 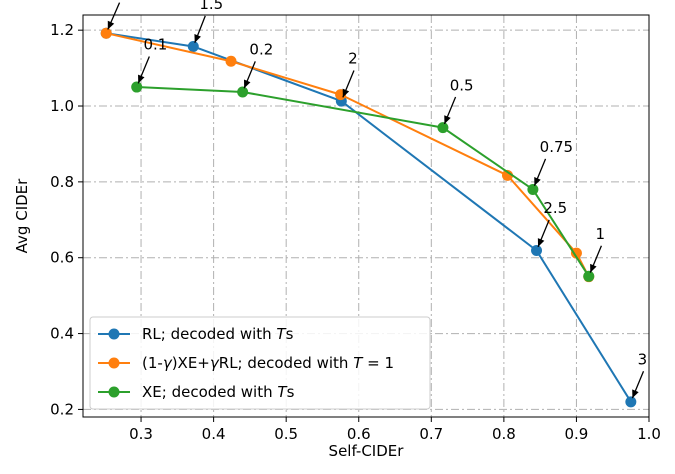 I want to click on y-tick-label: 1.0, so click(x=62, y=106).